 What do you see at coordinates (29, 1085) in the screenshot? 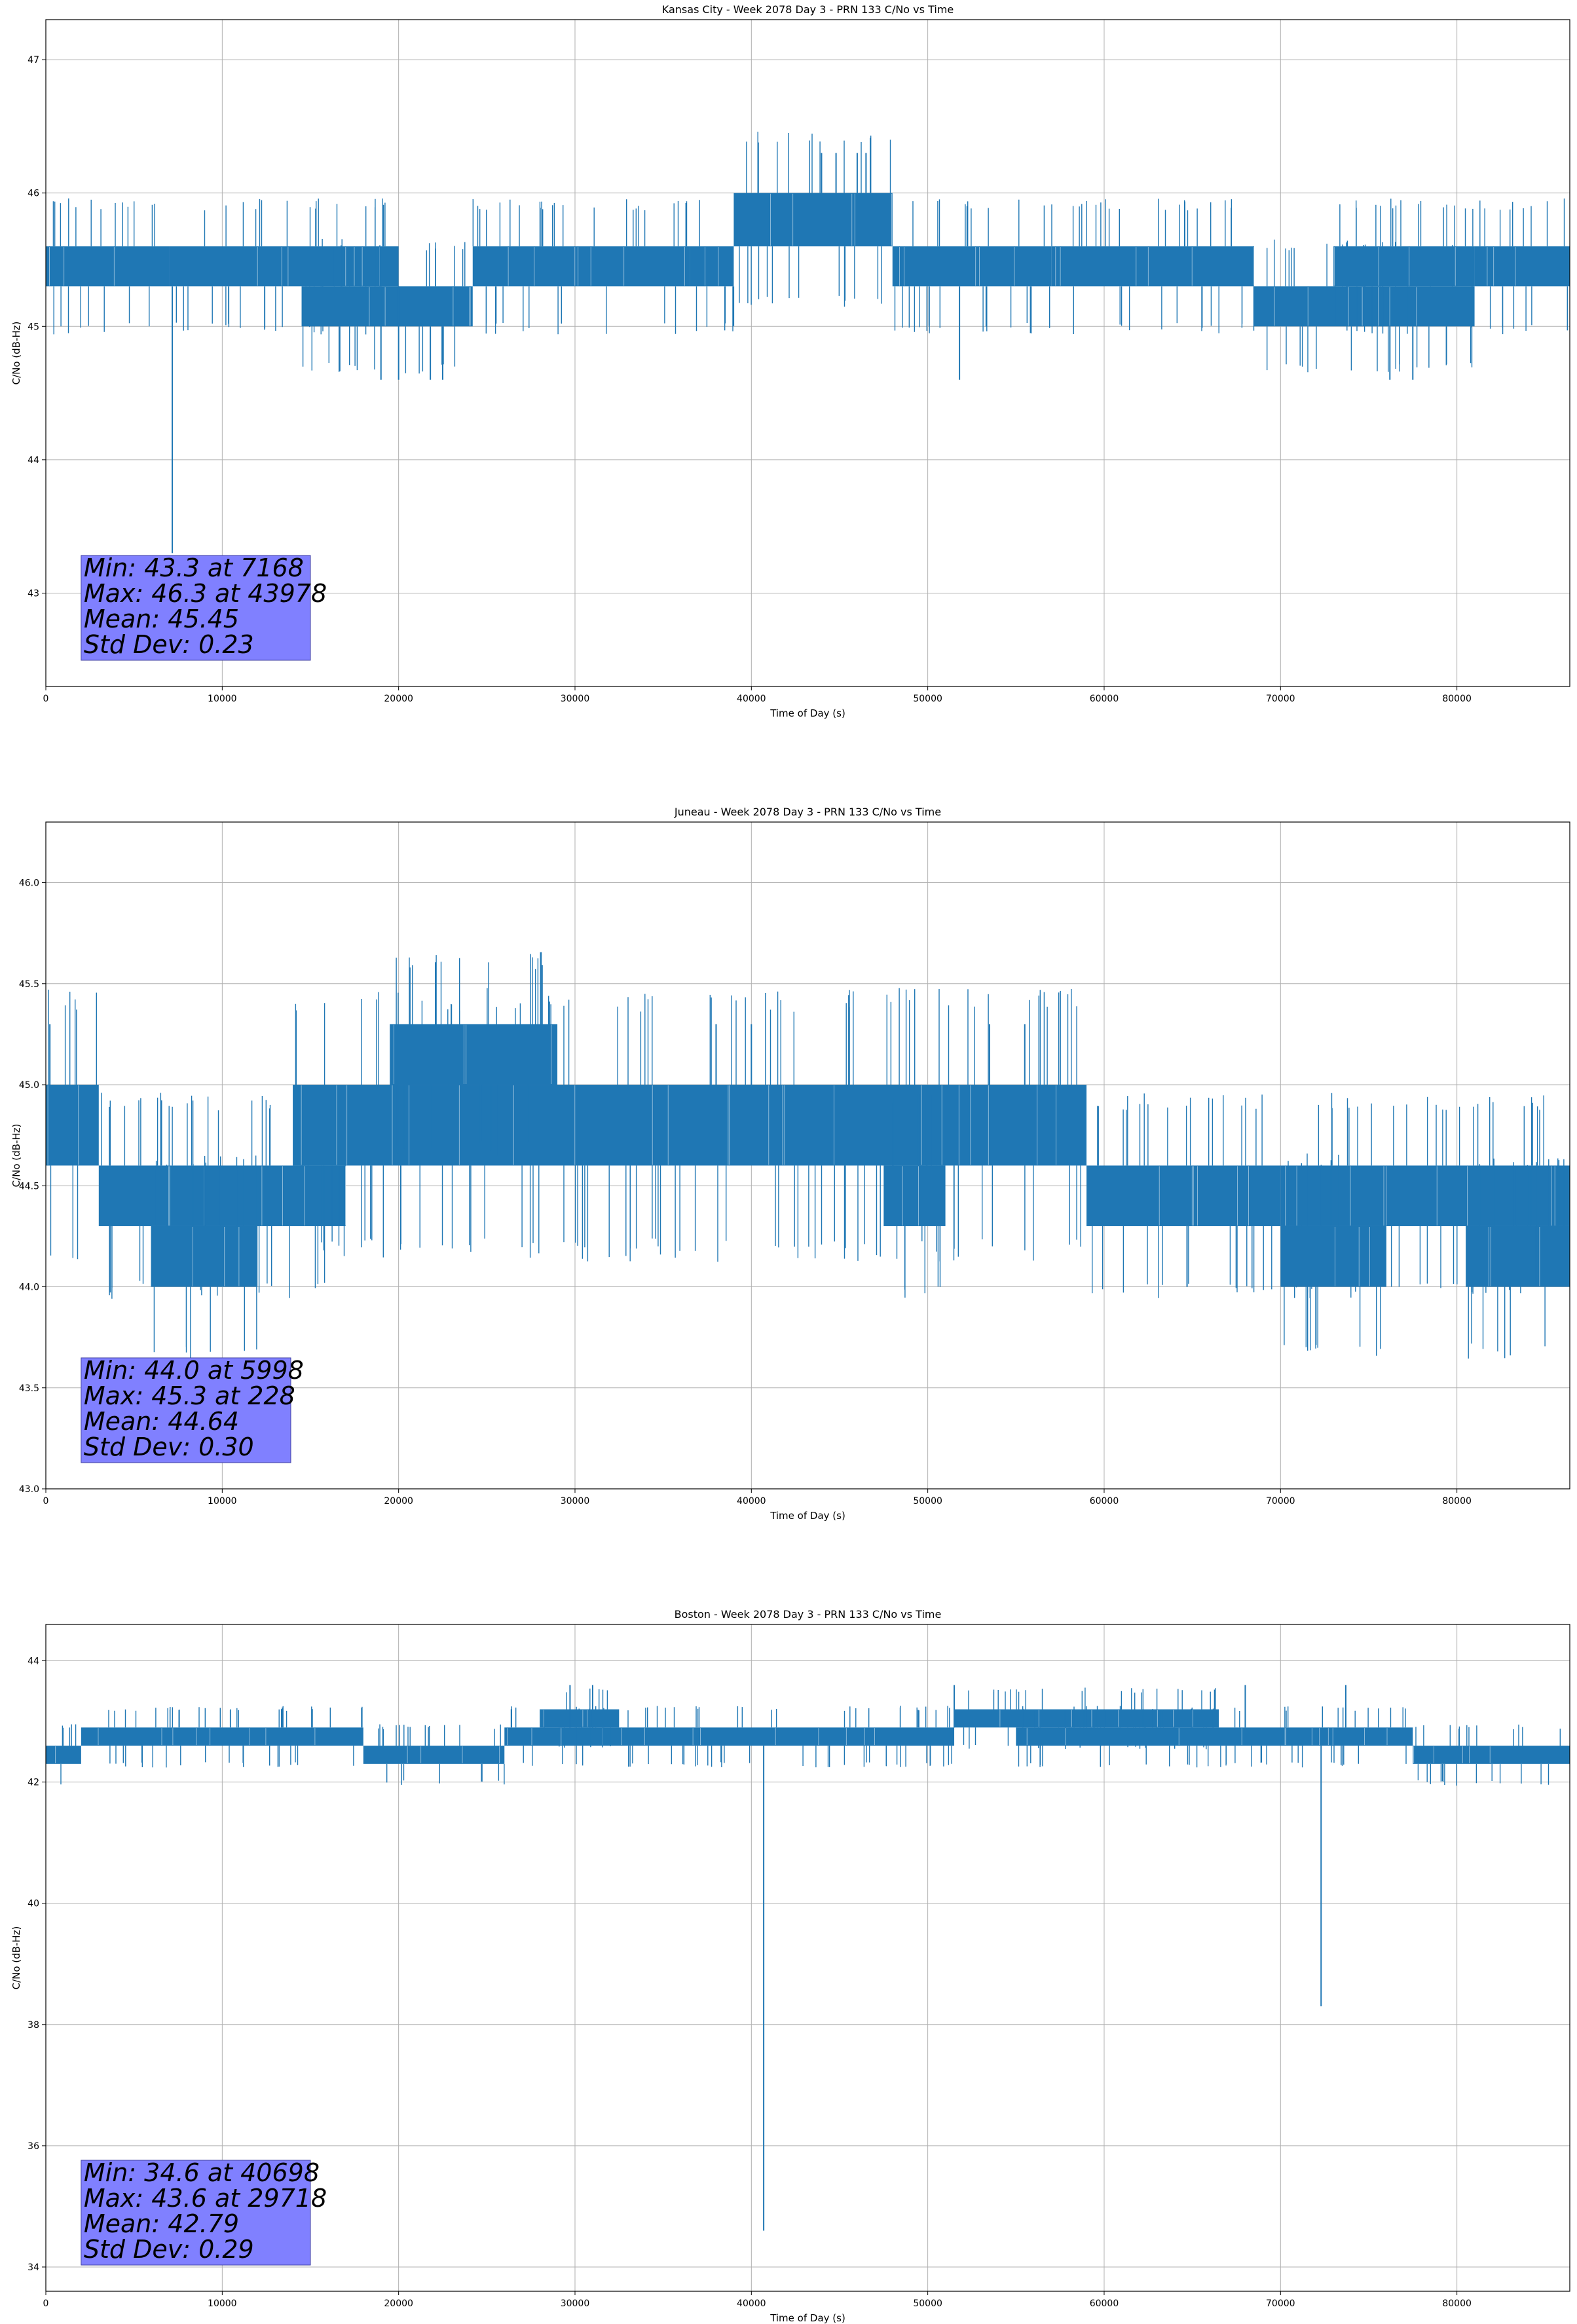
I see `y-tick-label: 45.0` at bounding box center [29, 1085].